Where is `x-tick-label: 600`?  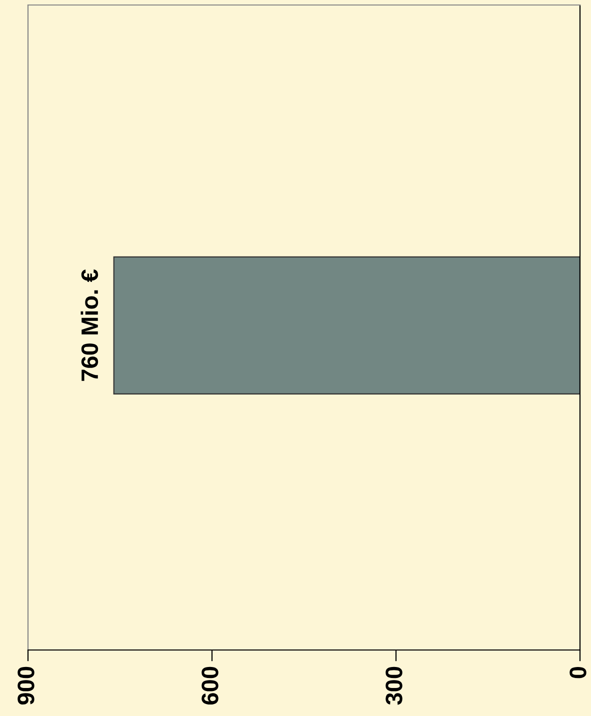 x-tick-label: 600 is located at coordinates (210, 685).